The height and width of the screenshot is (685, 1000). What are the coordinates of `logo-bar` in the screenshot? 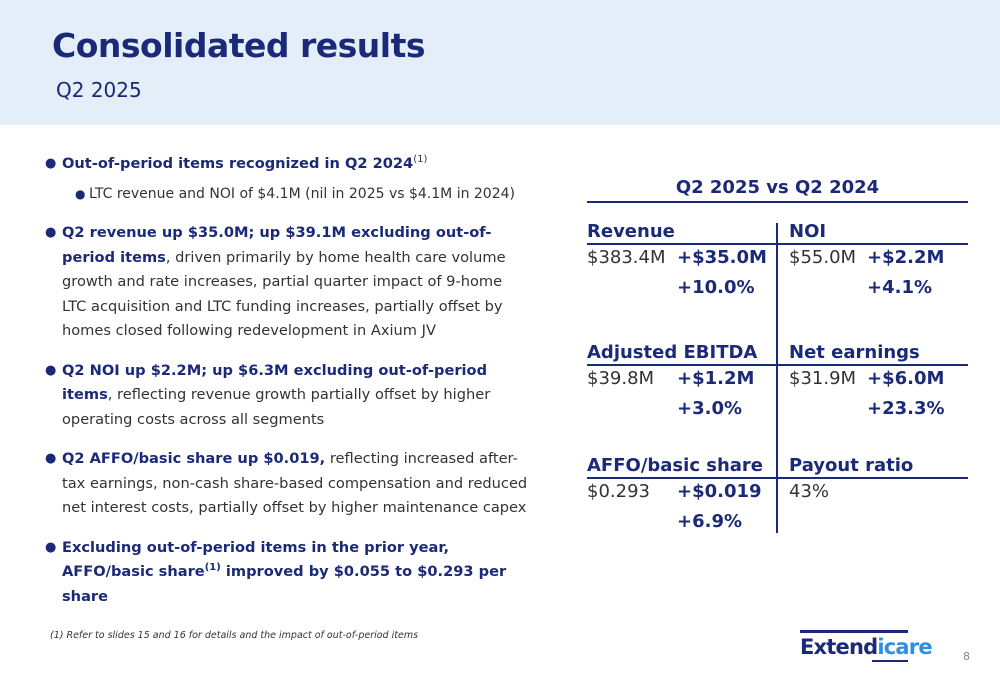 It's located at (854, 631).